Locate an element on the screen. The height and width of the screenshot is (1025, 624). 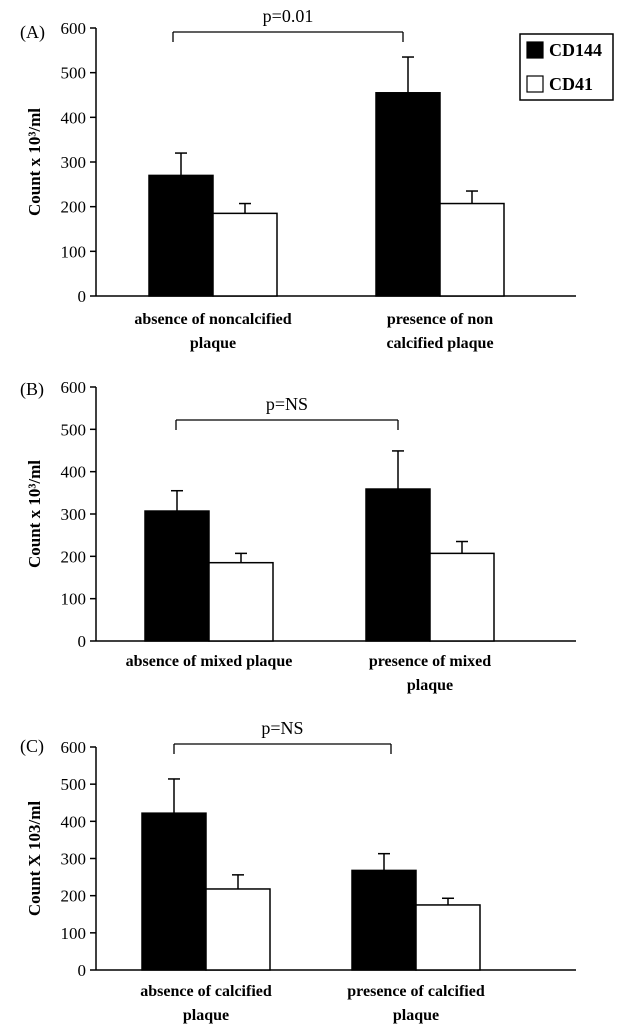
x-category-label: presence of non is located at coordinates (440, 319).